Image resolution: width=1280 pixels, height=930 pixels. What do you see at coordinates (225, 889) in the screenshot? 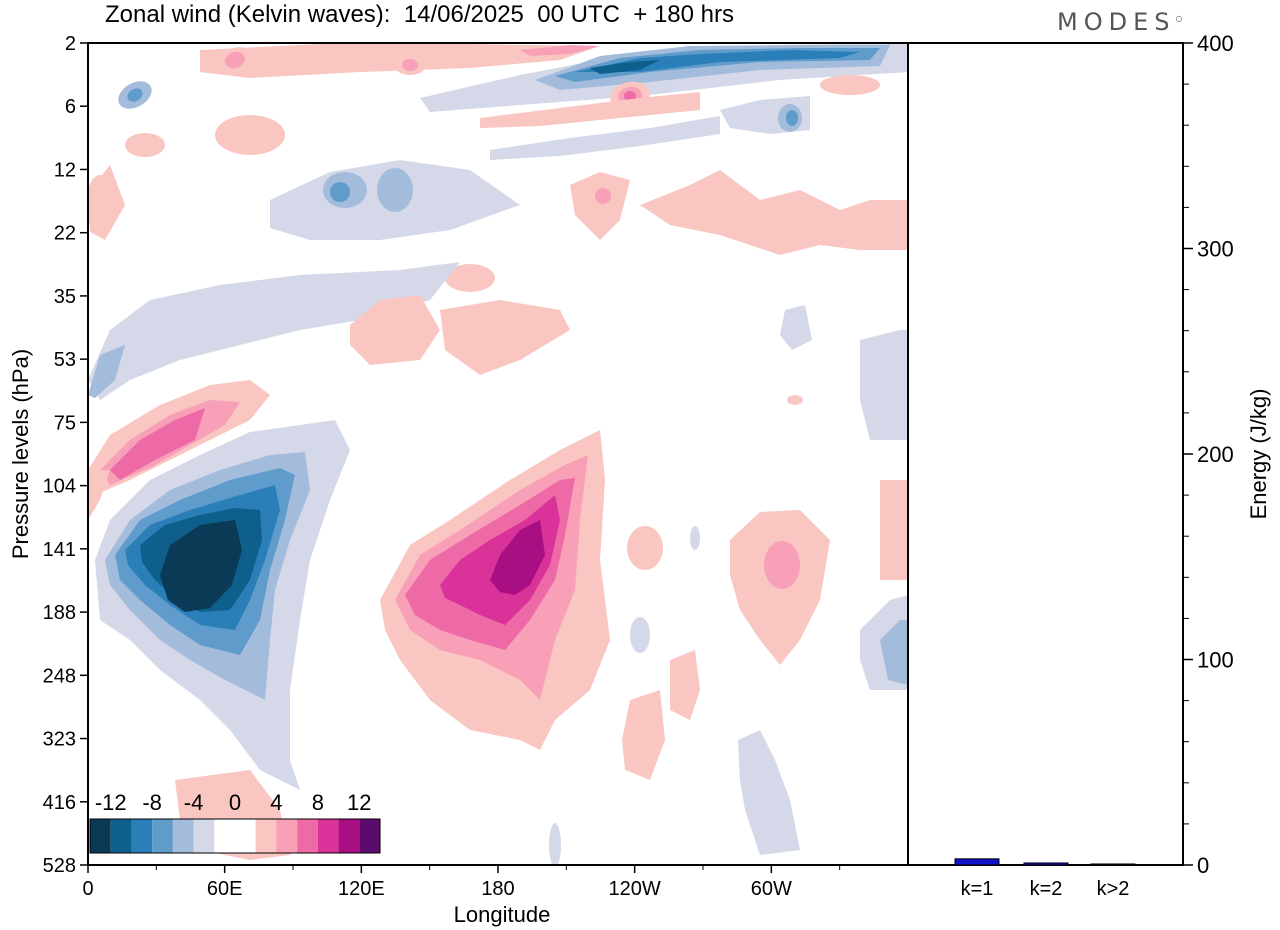
I see `x-tick-label: 60E` at bounding box center [225, 889].